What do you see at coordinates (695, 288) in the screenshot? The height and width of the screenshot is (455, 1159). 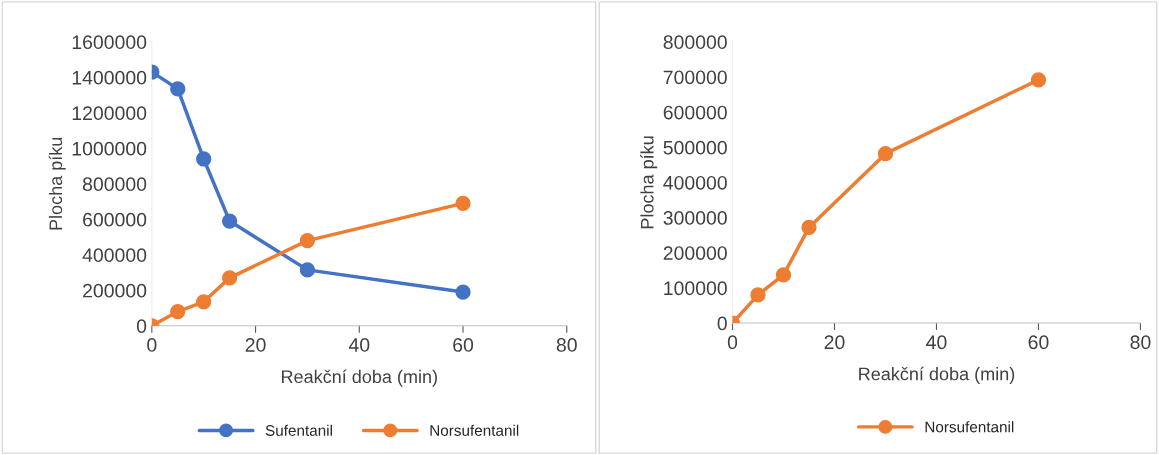 I see `y-tick-label: 100000` at bounding box center [695, 288].